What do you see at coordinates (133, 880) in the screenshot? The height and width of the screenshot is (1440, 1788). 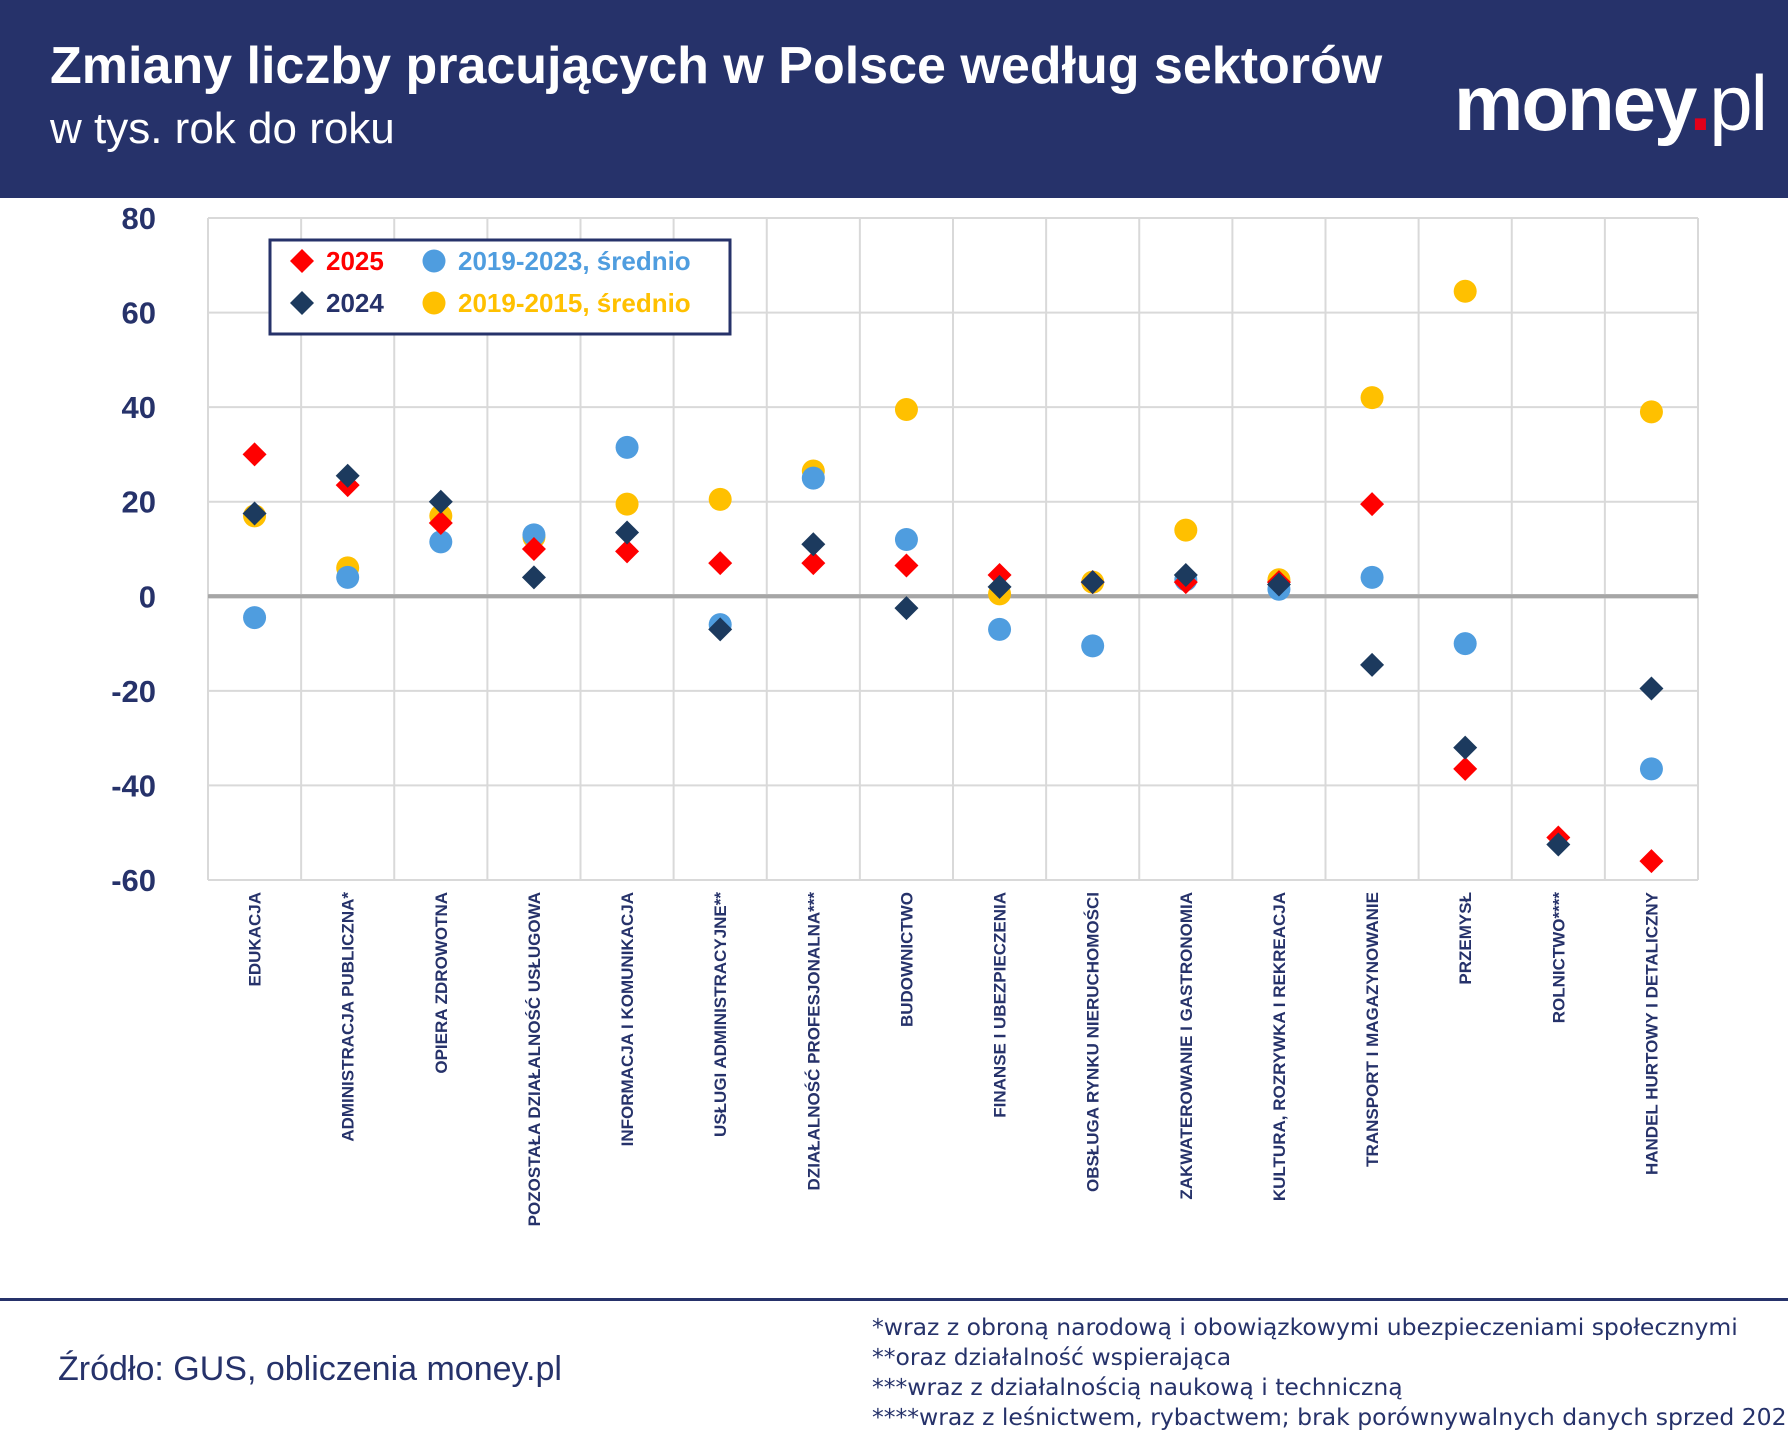 I see `y-tick-label: -60` at bounding box center [133, 880].